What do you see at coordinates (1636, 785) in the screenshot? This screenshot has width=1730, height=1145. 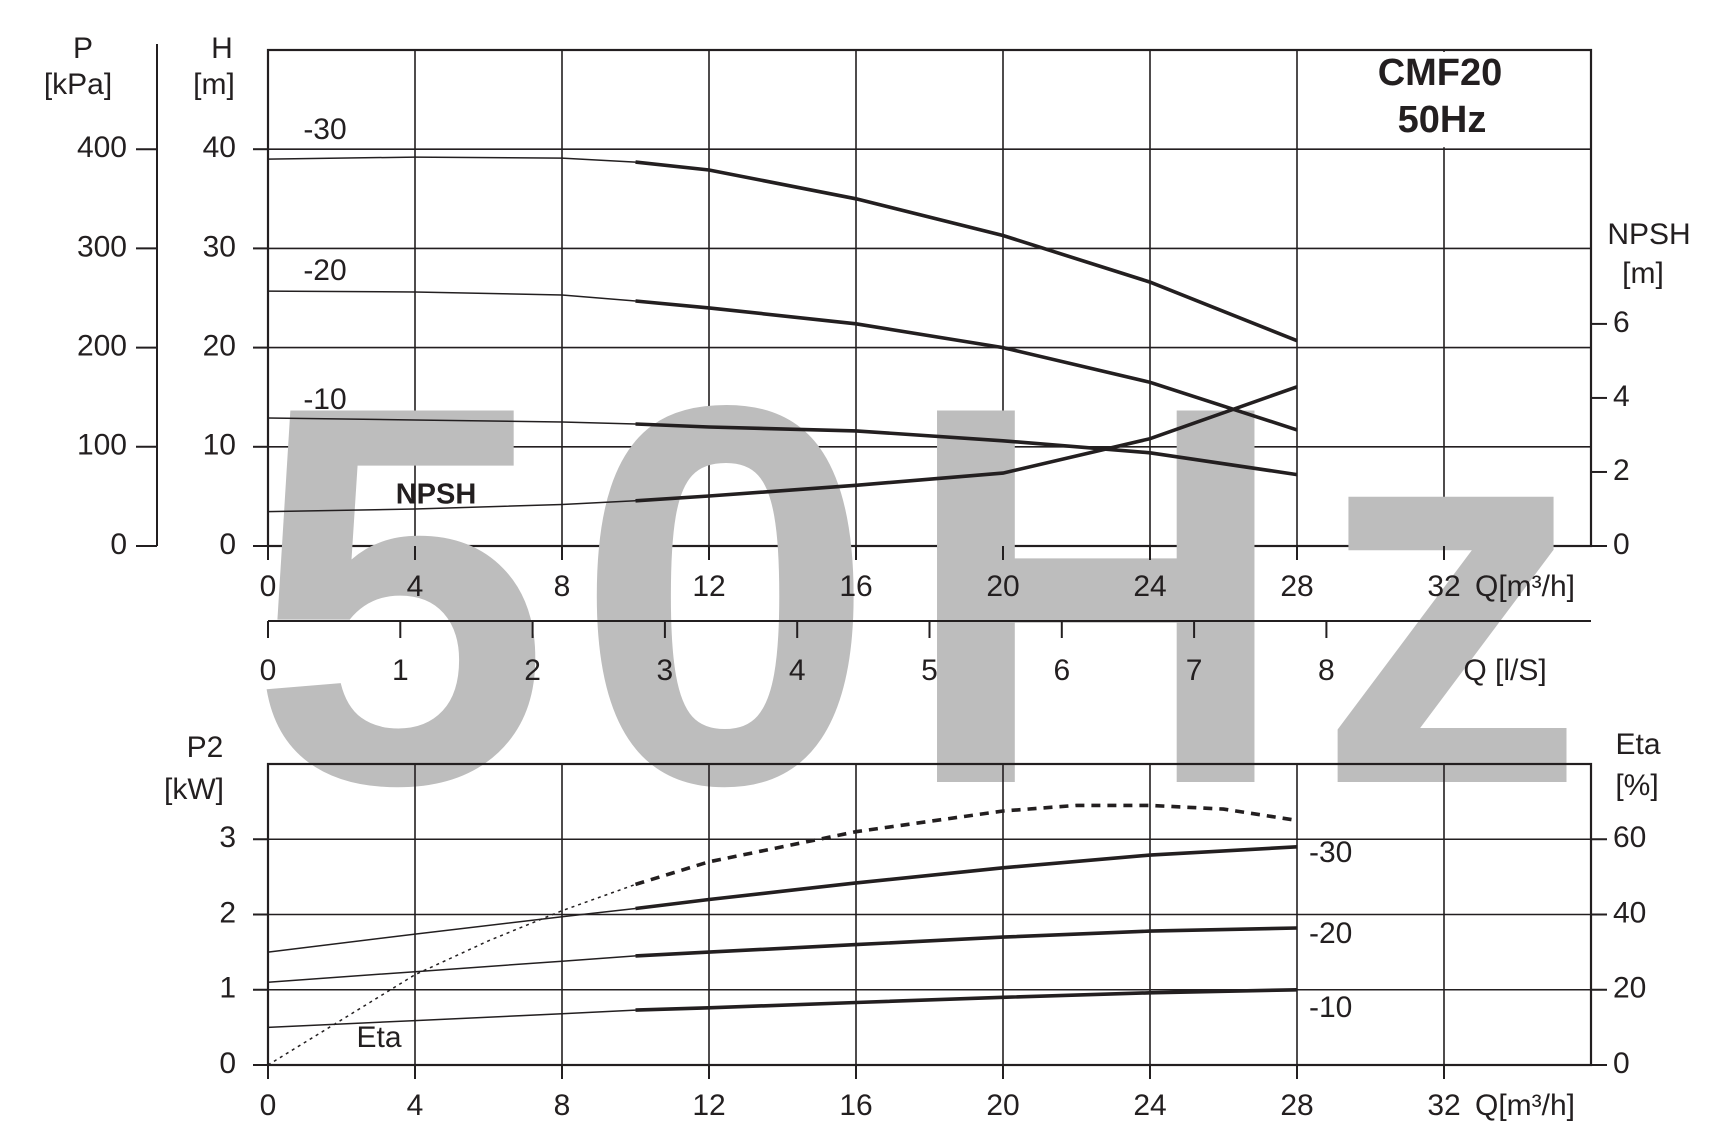 I see `y2-axis-label: [%]` at bounding box center [1636, 785].